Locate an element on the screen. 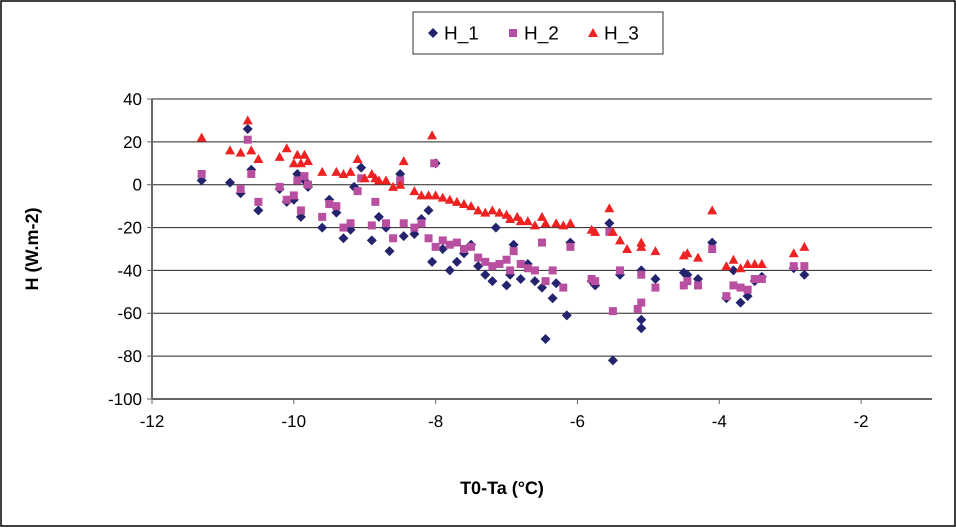 Image resolution: width=956 pixels, height=531 pixels. x-tick-label: -8 is located at coordinates (436, 421).